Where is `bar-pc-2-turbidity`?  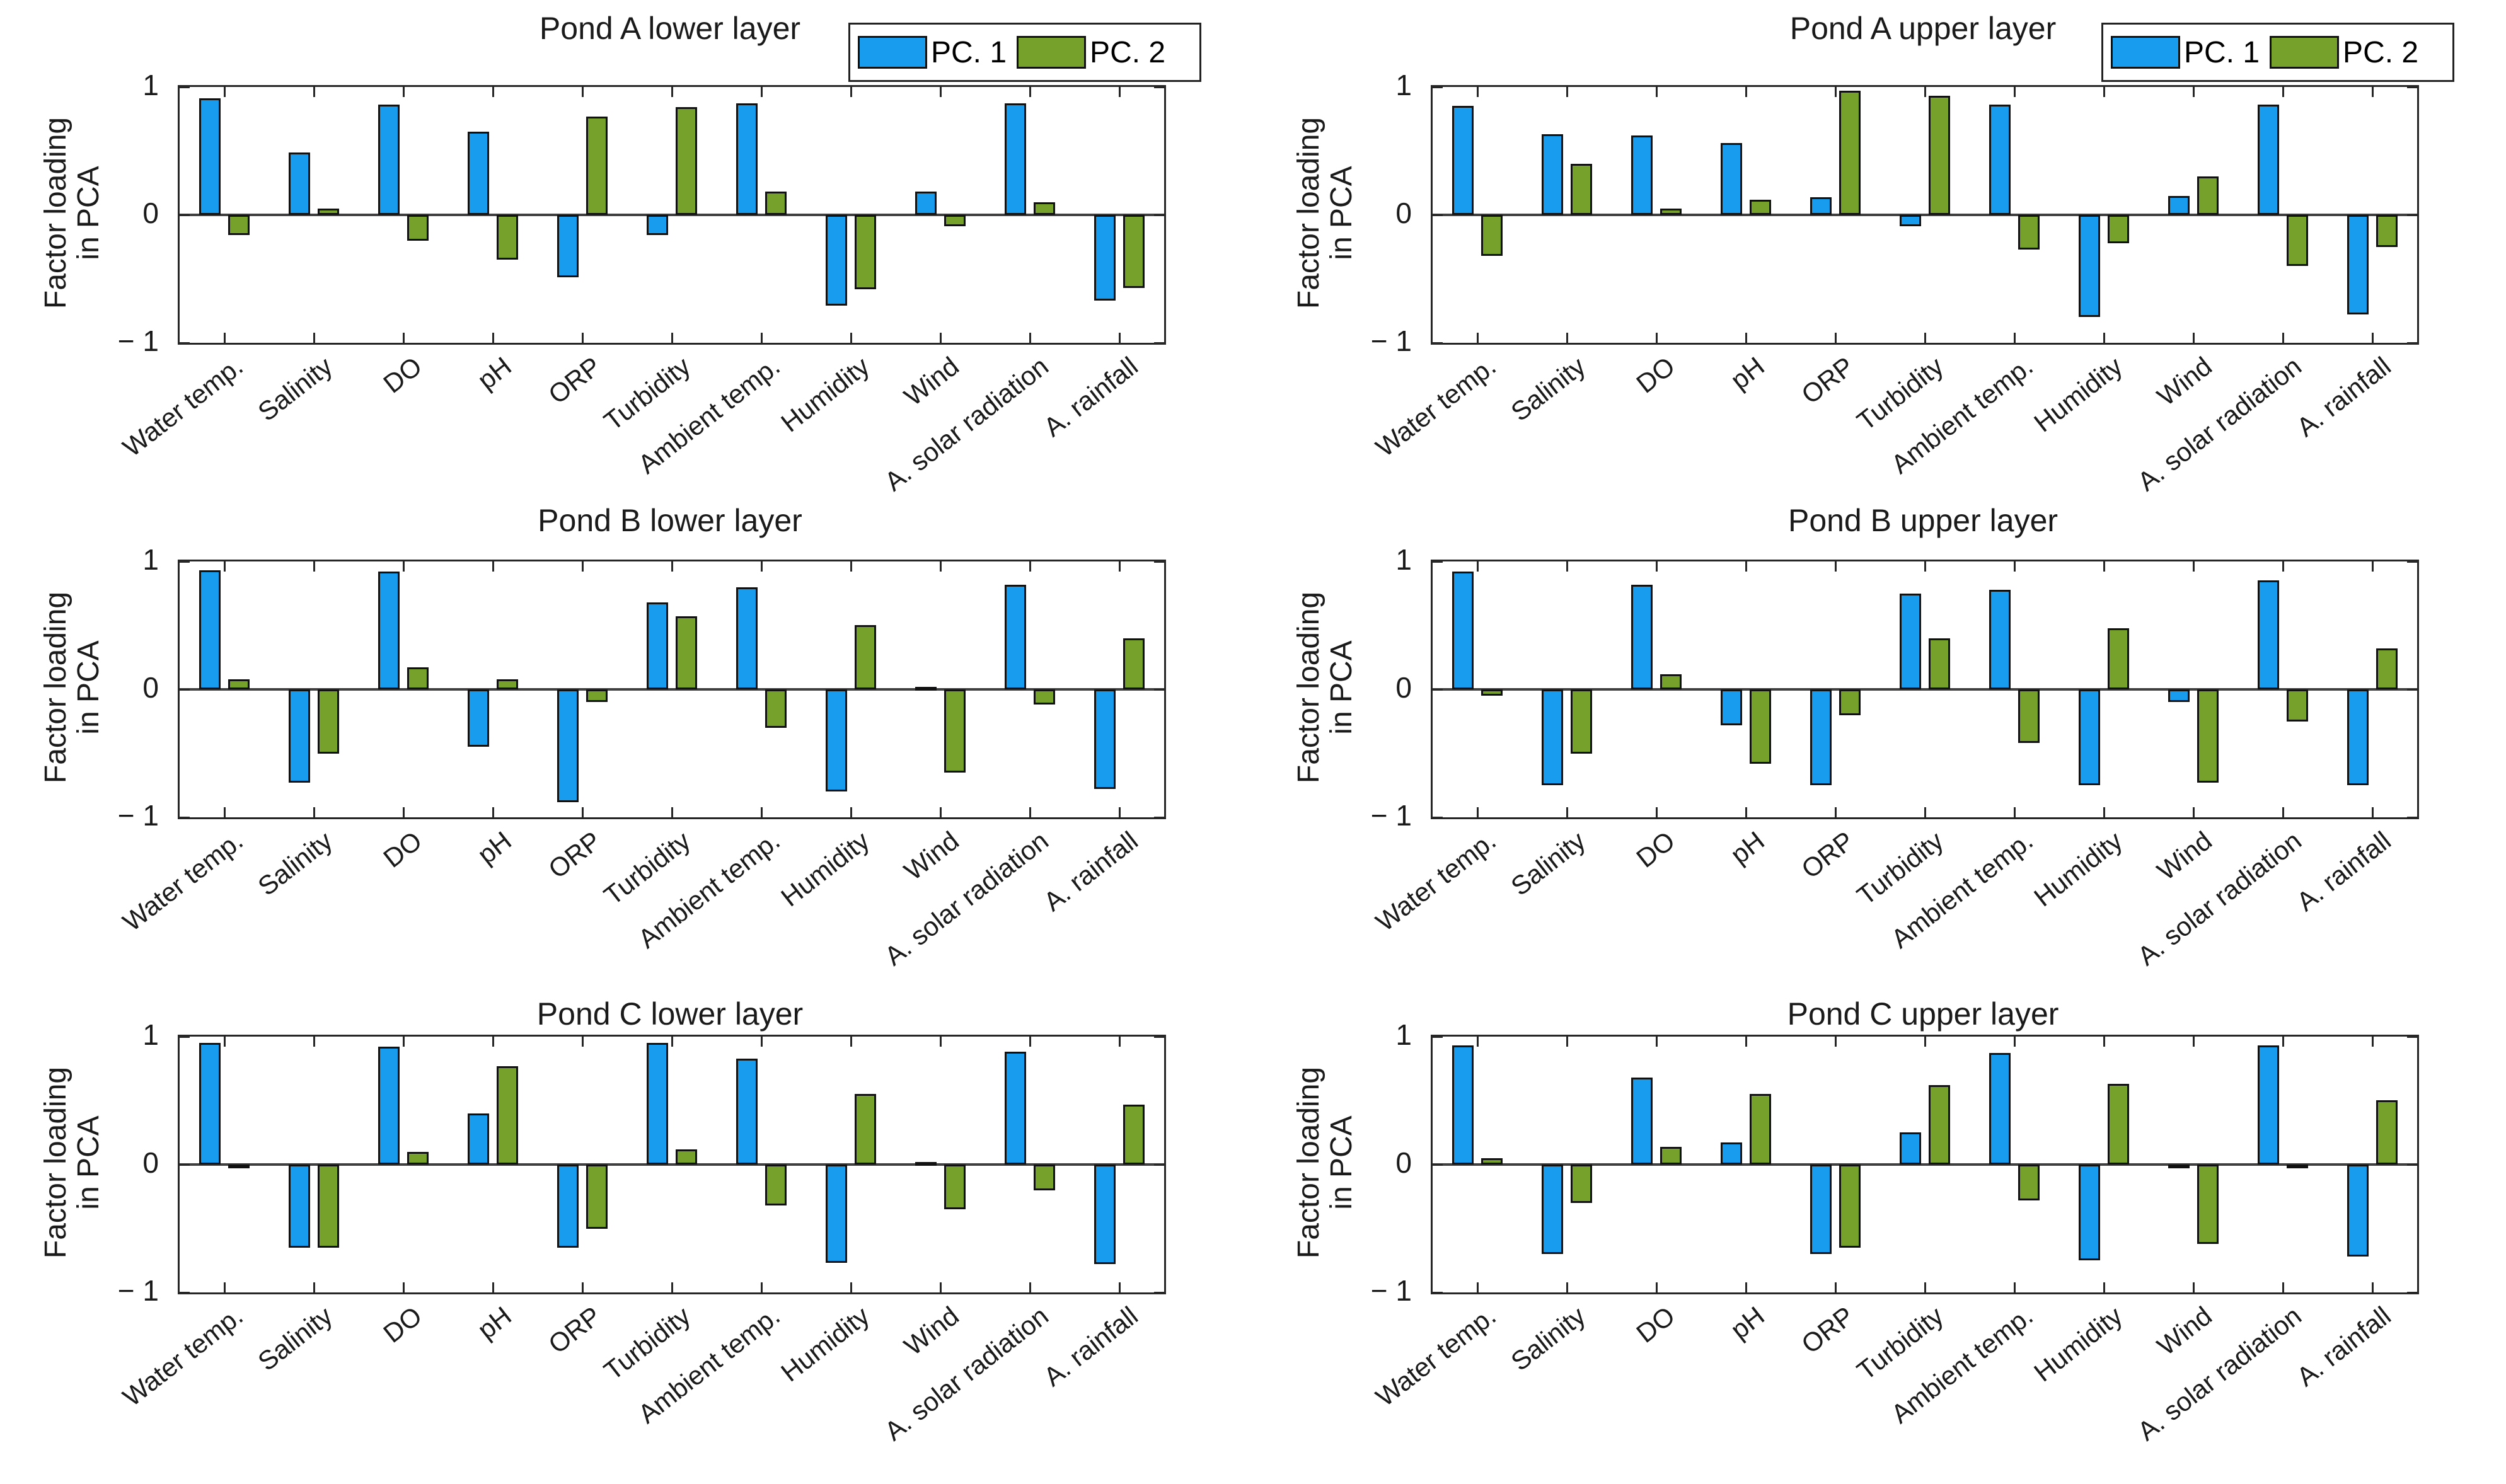
bar-pc-2-turbidity is located at coordinates (1940, 155).